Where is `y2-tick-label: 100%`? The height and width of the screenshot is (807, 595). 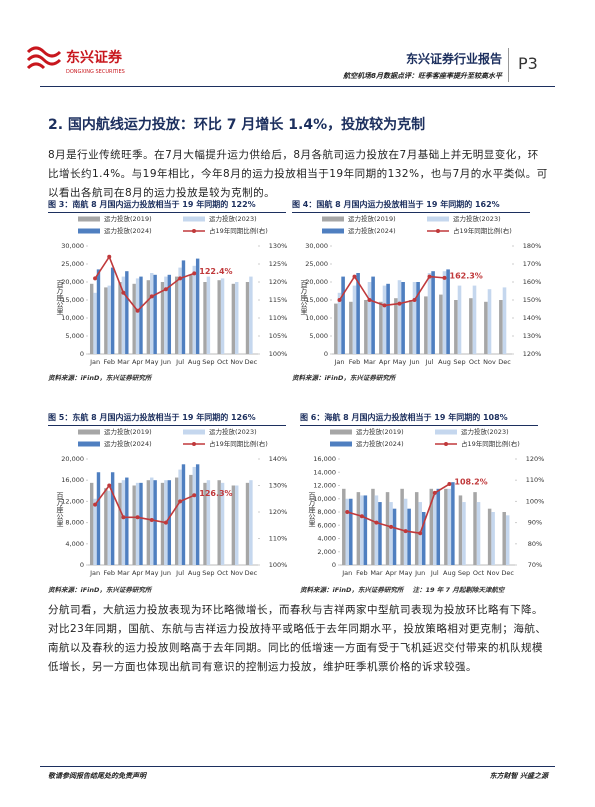 y2-tick-label: 100% is located at coordinates (278, 354).